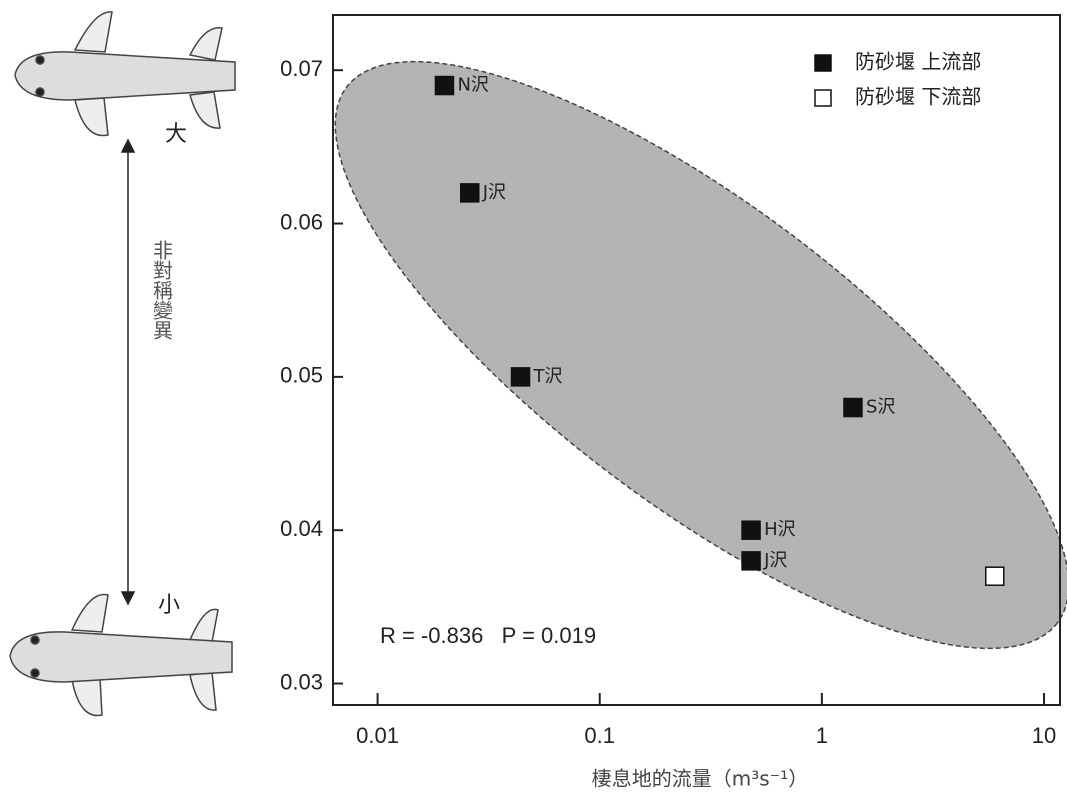 This screenshot has height=807, width=1067. What do you see at coordinates (125, 74) in the screenshot?
I see `fish-large` at bounding box center [125, 74].